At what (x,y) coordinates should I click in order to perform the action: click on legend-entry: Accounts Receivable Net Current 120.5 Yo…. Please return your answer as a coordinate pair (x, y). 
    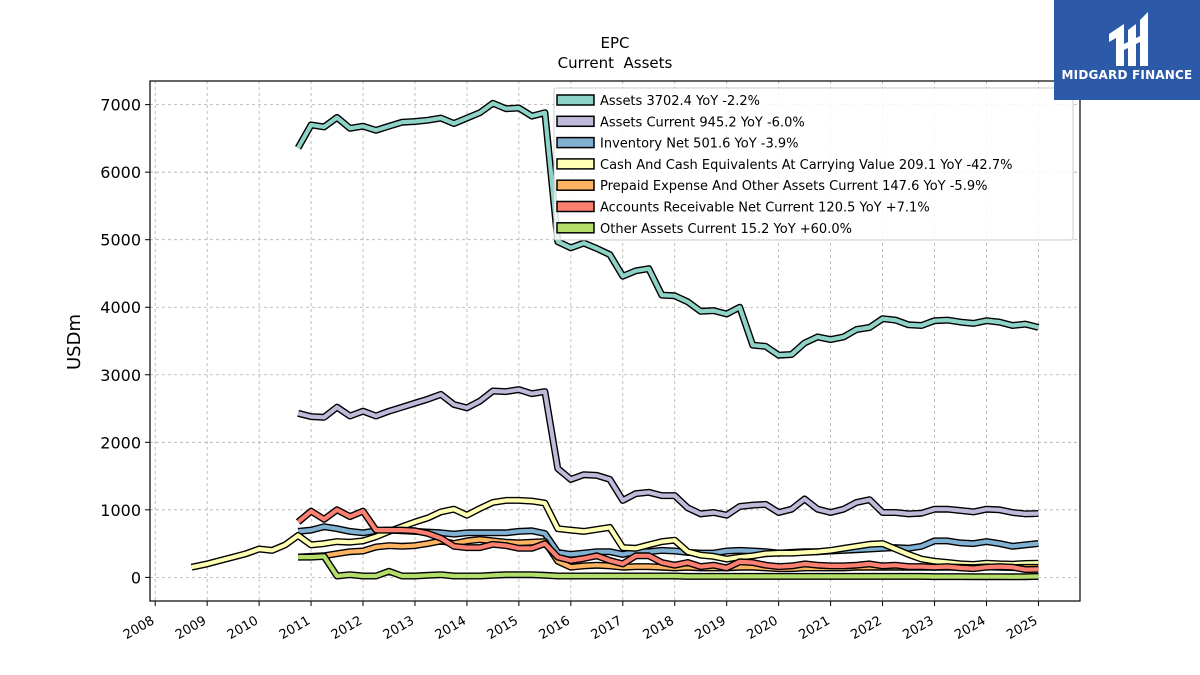
    Looking at the image, I should click on (743, 208).